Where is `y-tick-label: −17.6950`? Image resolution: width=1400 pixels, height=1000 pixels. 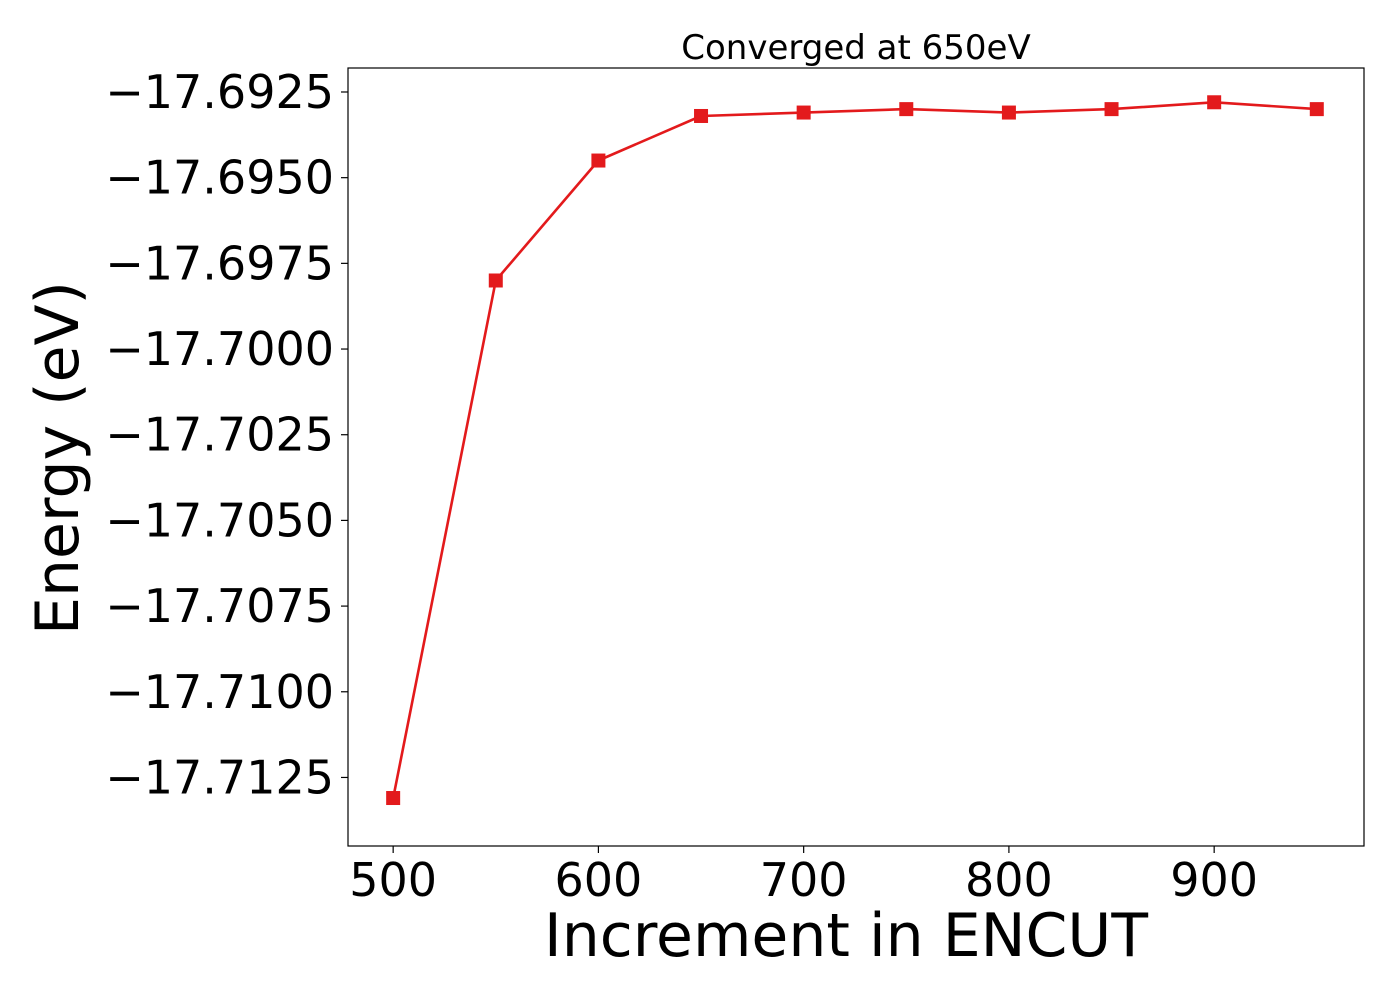 y-tick-label: −17.6950 is located at coordinates (219, 178).